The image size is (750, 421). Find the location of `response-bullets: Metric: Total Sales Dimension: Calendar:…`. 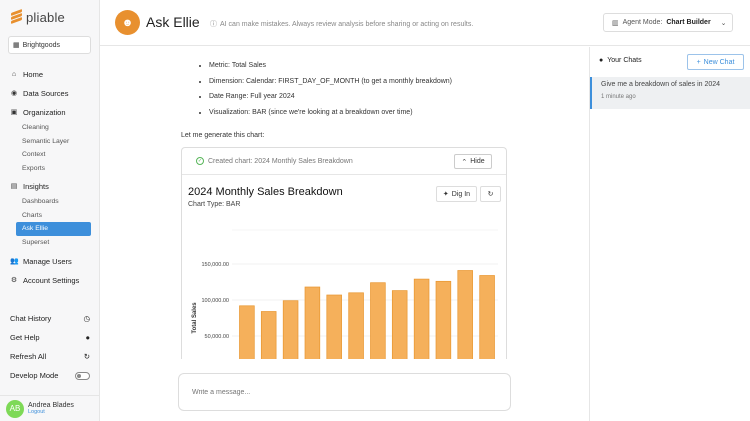

response-bullets: Metric: Total Sales Dimension: Calendar:… is located at coordinates (330, 93).